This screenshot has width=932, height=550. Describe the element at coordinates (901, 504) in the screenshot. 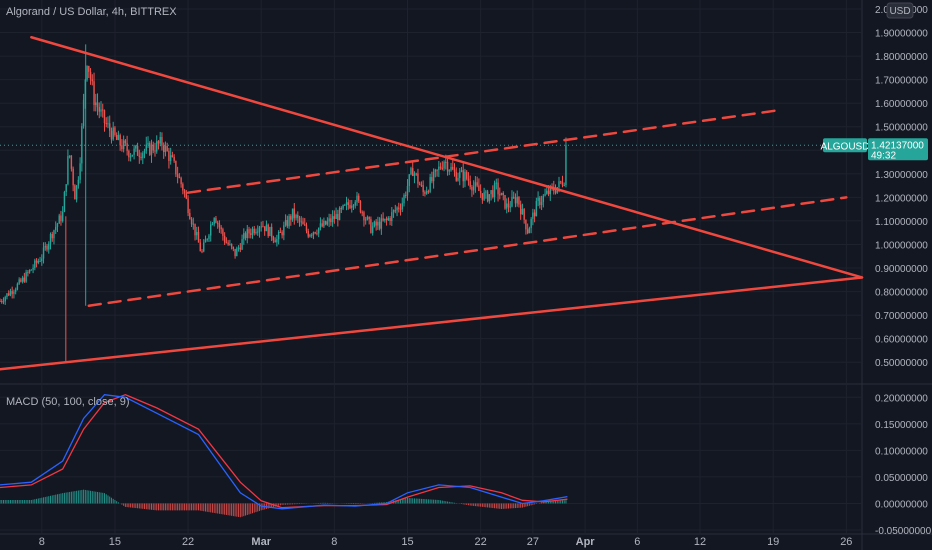

I see `macd-tick-label: 0.00000000` at that location.